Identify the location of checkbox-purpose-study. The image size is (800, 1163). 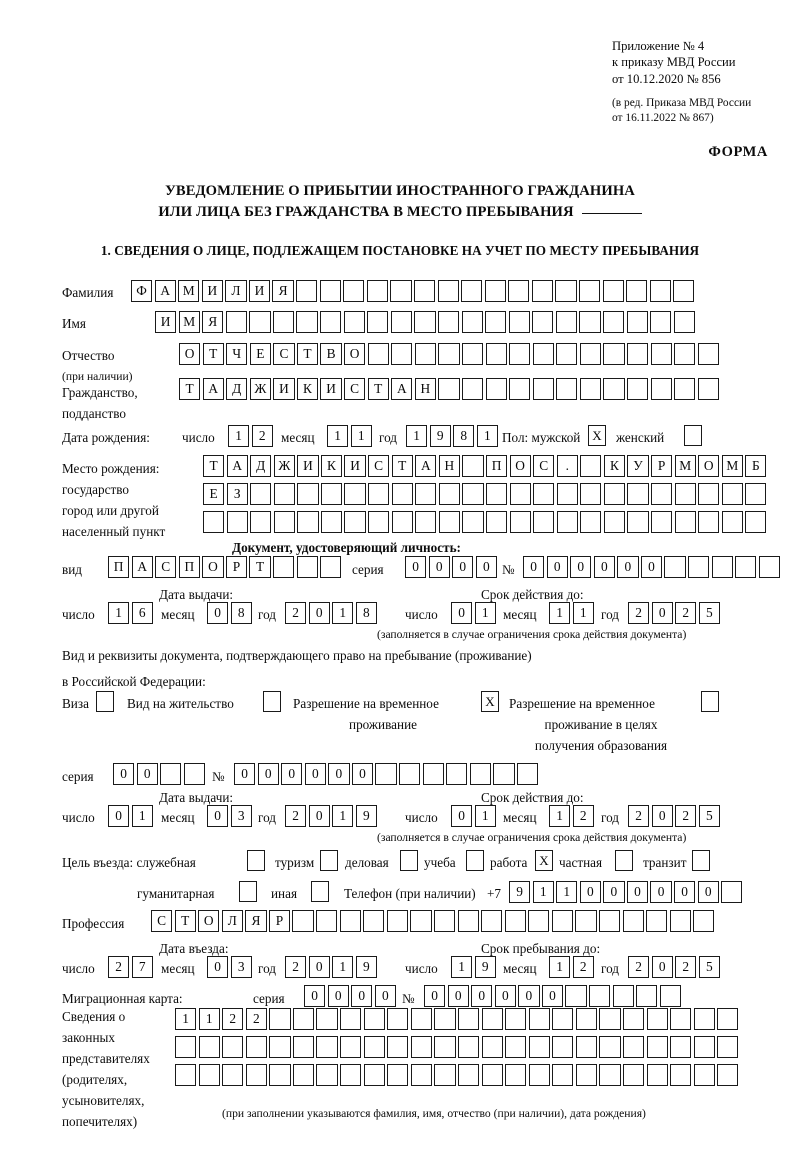
(475, 860).